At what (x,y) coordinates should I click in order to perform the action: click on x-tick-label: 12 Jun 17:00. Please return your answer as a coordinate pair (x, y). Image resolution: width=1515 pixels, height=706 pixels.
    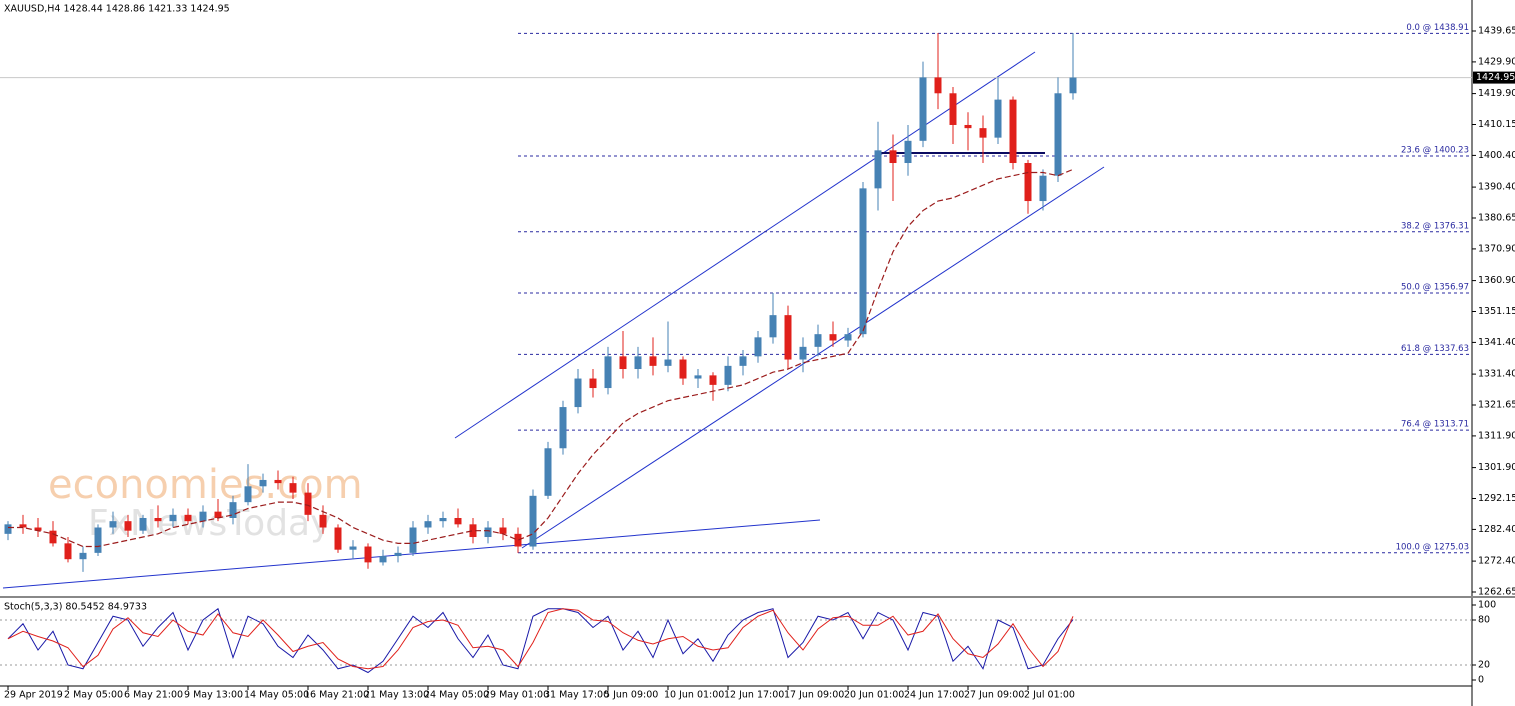
    Looking at the image, I should click on (754, 695).